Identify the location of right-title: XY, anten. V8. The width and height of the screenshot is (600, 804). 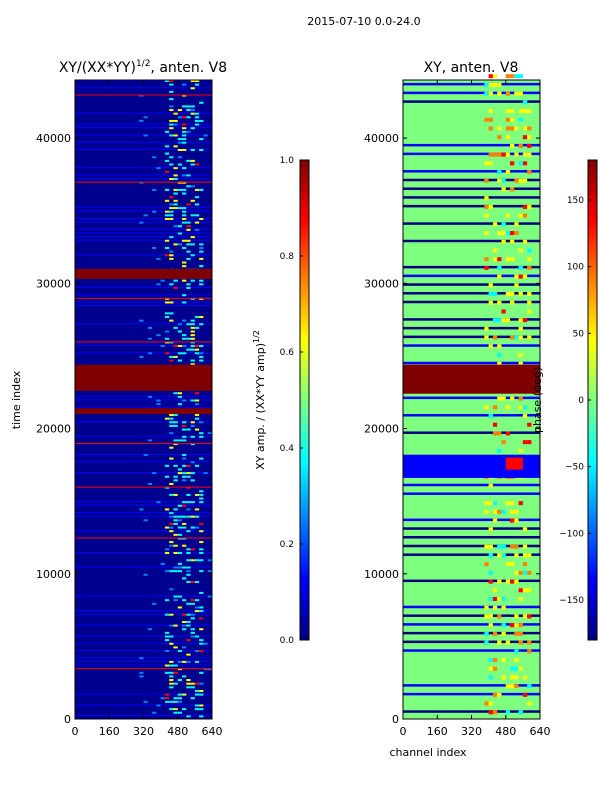
(471, 68).